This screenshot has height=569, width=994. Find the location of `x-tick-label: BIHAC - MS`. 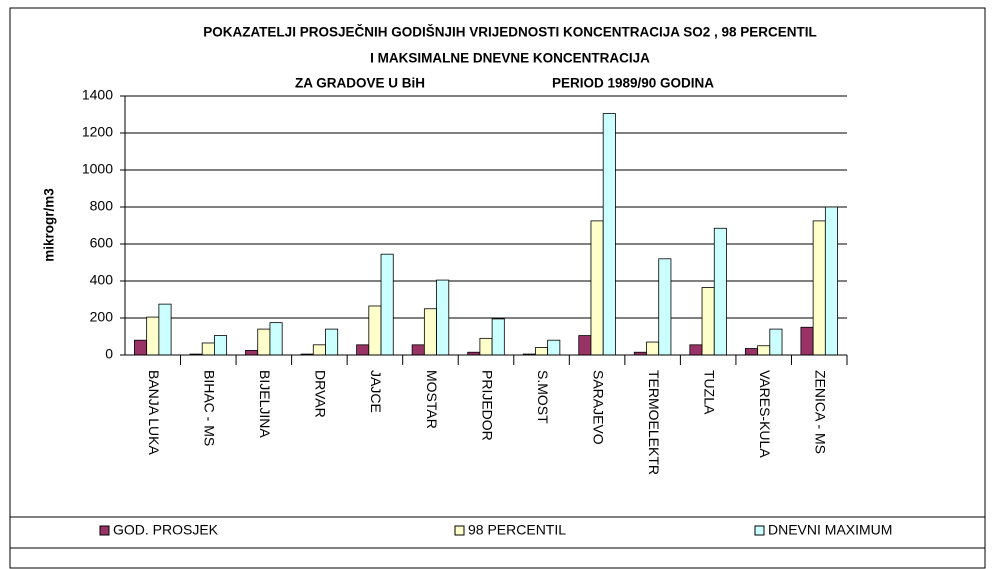

x-tick-label: BIHAC - MS is located at coordinates (210, 408).